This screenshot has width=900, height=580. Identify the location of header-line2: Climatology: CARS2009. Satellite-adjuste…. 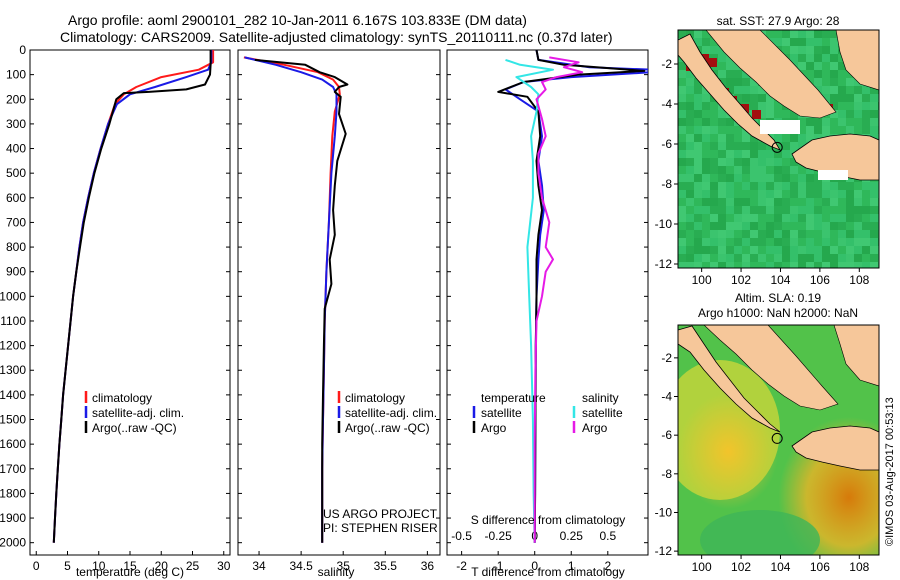
(336, 37).